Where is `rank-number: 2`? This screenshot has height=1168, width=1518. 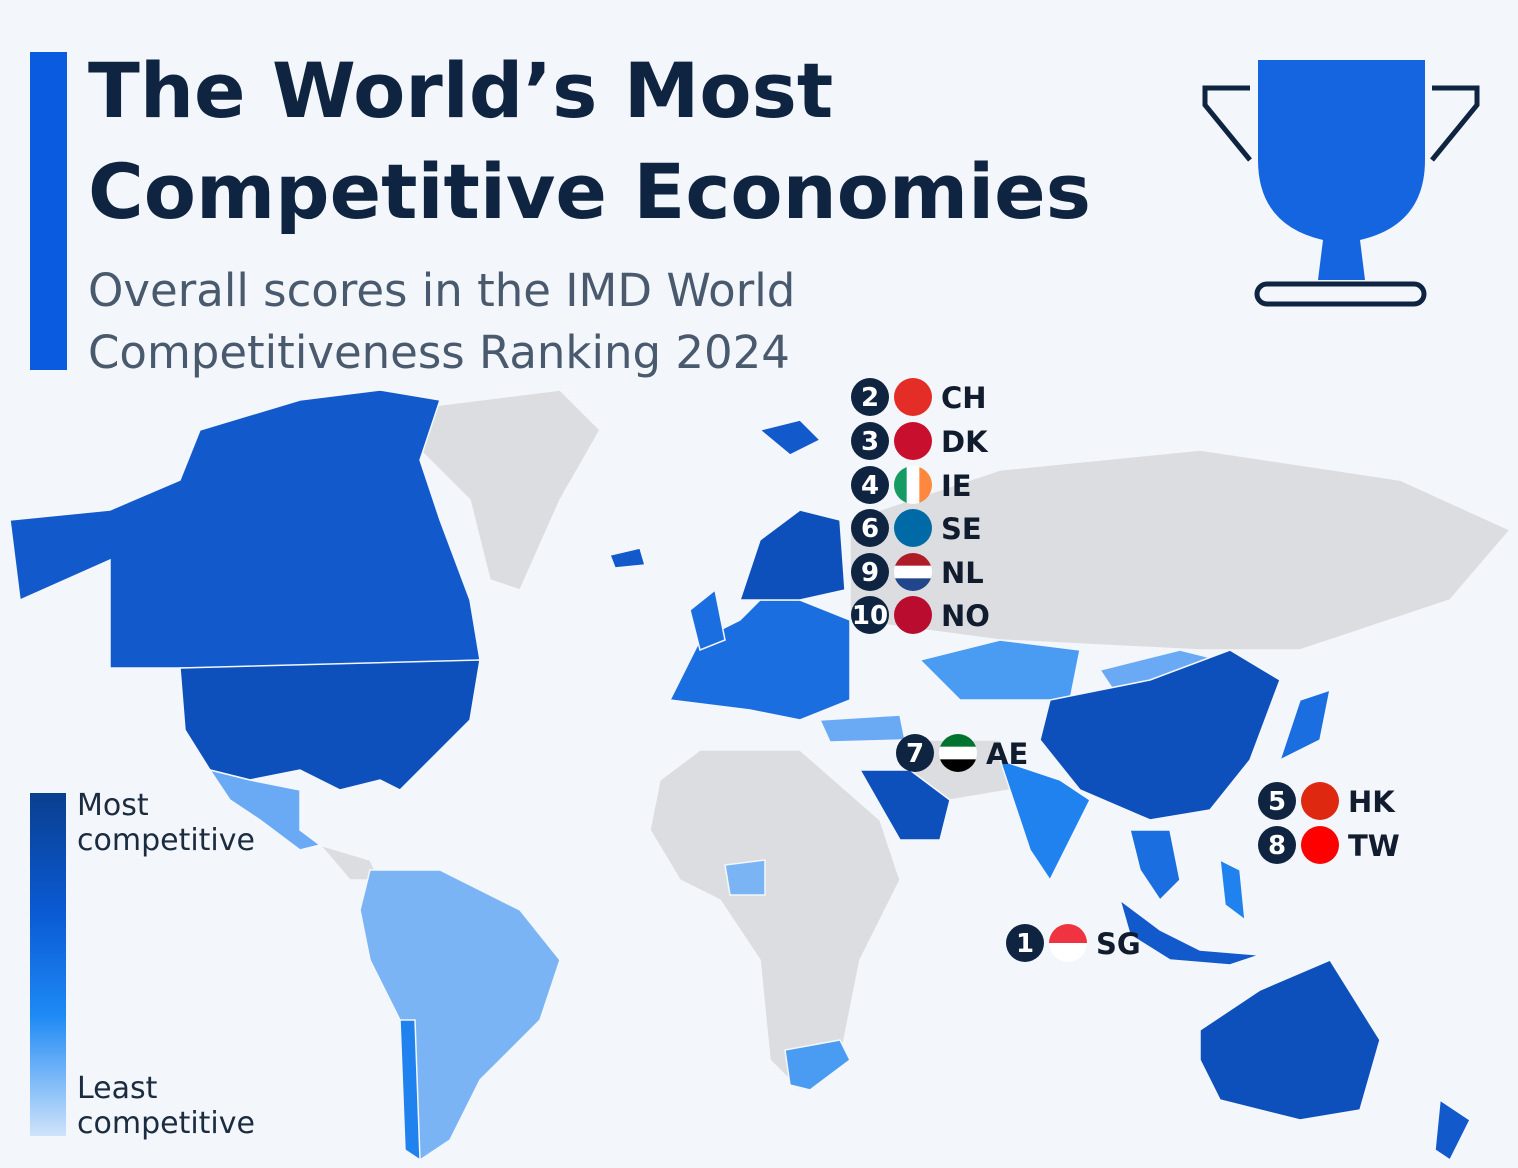 rank-number: 2 is located at coordinates (870, 398).